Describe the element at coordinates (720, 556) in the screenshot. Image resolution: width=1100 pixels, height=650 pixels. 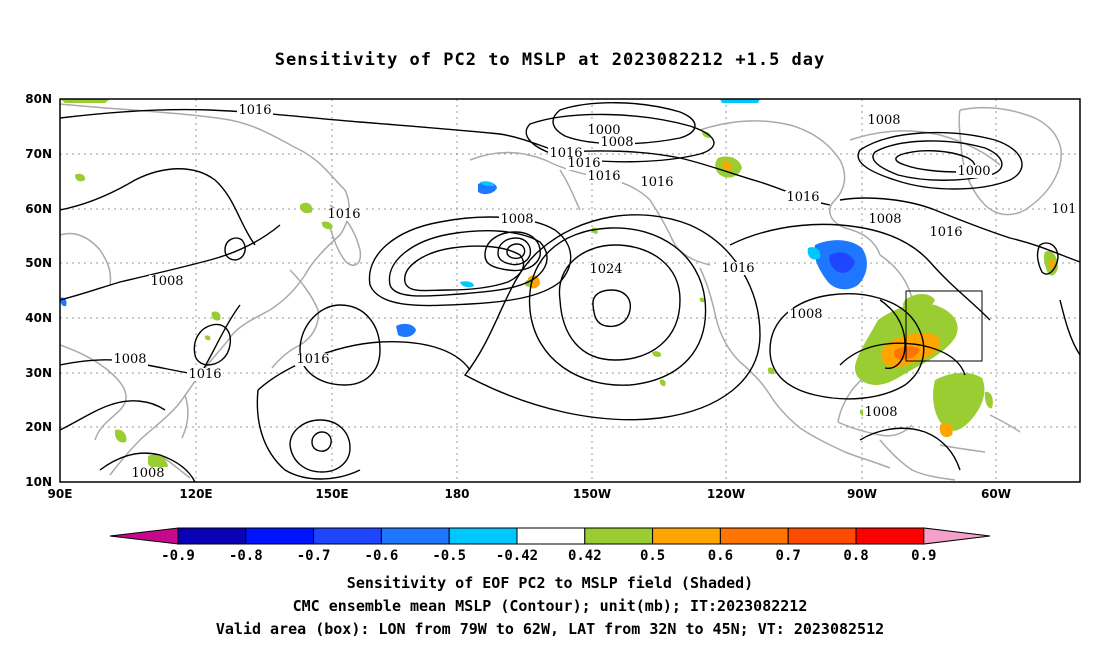
I see `colorbar-tick-label: 0.6` at that location.